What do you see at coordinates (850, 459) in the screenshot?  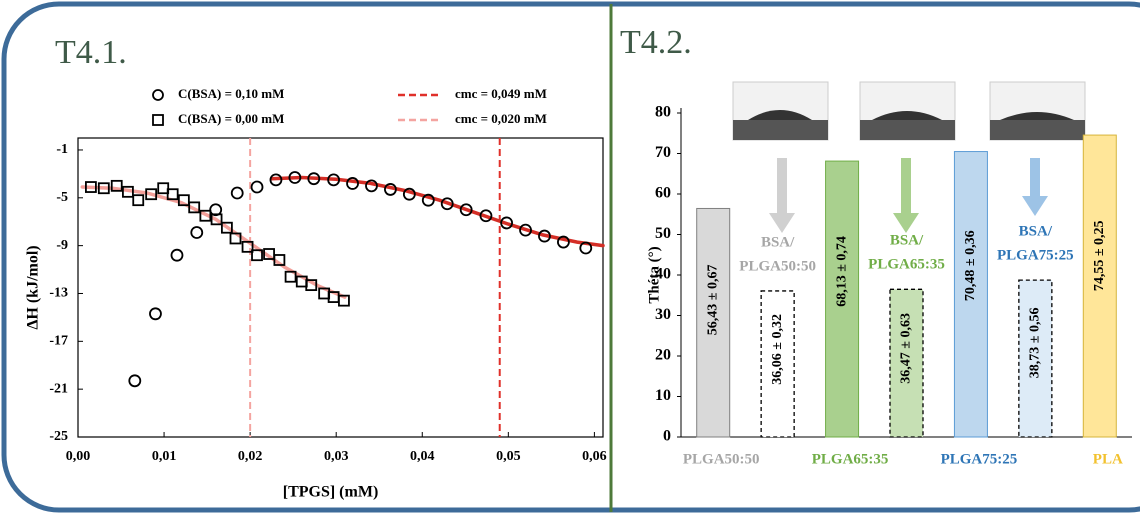 I see `x-tick-label: PLGA65:35` at bounding box center [850, 459].